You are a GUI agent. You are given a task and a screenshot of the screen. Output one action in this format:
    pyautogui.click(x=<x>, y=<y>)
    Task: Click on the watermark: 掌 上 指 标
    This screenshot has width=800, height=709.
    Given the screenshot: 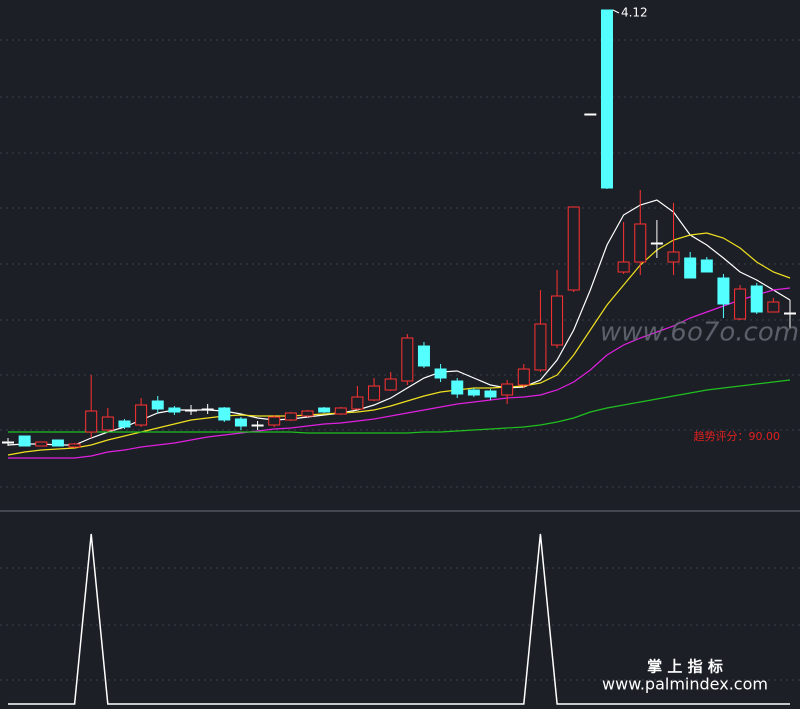 What is the action you would take?
    pyautogui.click(x=685, y=667)
    